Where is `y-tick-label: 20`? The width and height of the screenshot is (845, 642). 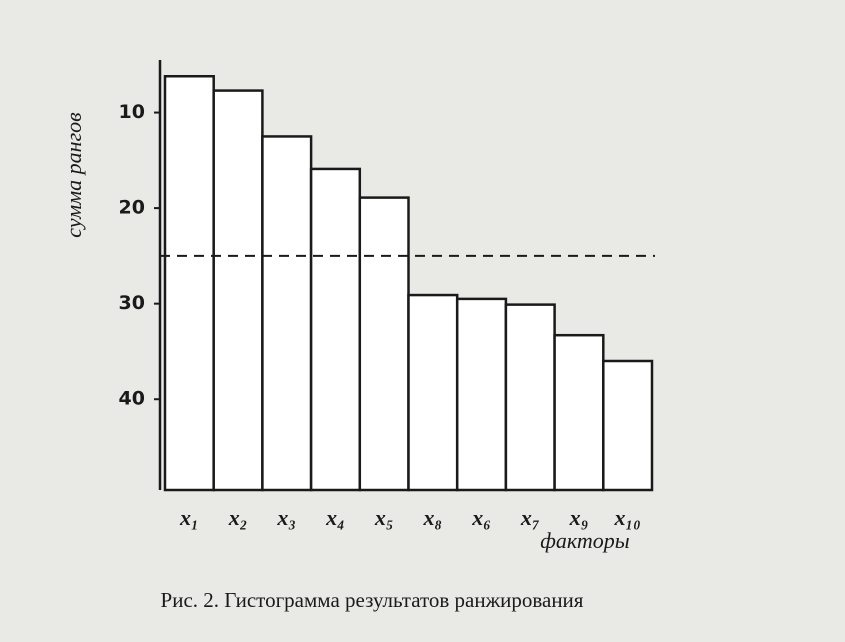
y-tick-label: 20 is located at coordinates (132, 208).